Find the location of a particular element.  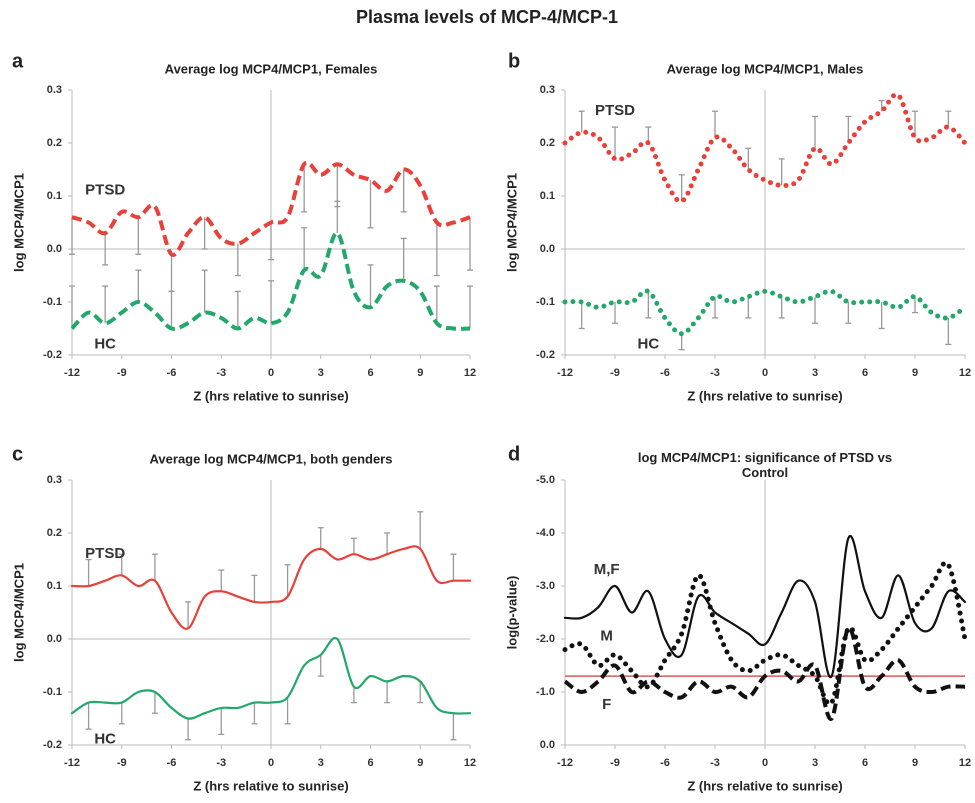

annotation: HC is located at coordinates (105, 739).